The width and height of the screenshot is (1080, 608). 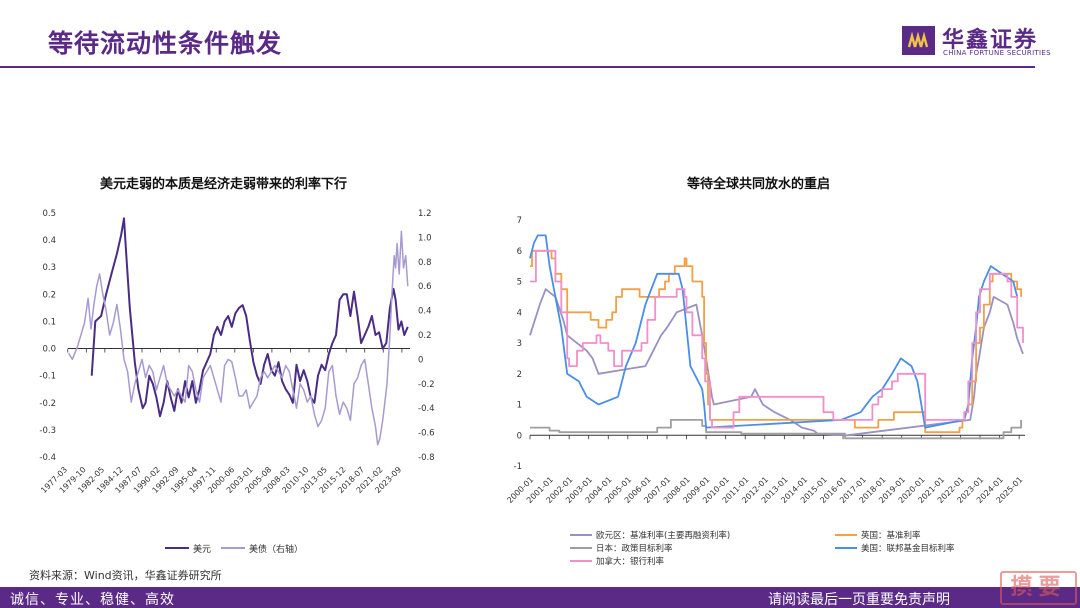 What do you see at coordinates (276, 549) in the screenshot?
I see `legend-label: 美债（右轴）` at bounding box center [276, 549].